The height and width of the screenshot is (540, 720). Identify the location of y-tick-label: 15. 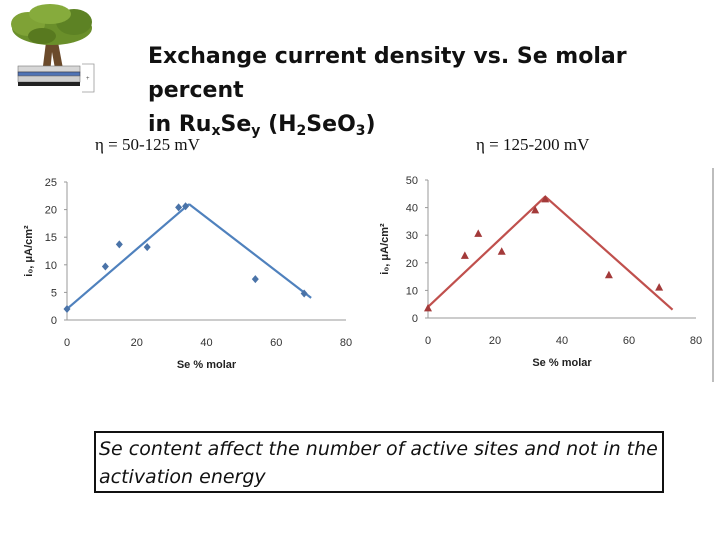
(51, 238).